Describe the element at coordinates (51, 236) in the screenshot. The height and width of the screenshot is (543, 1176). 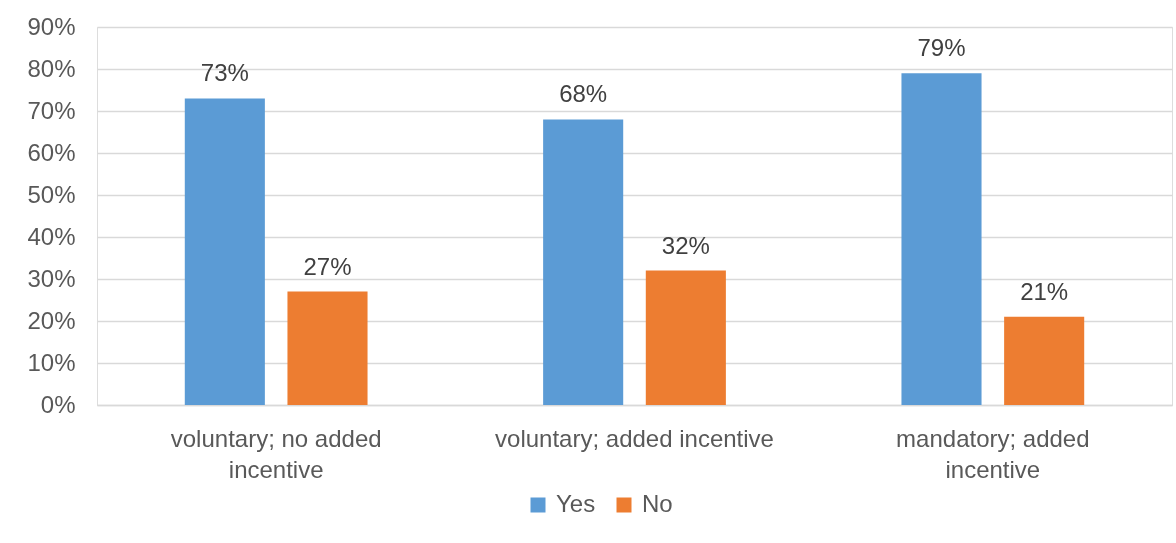
I see `y-tick-label: 40%` at that location.